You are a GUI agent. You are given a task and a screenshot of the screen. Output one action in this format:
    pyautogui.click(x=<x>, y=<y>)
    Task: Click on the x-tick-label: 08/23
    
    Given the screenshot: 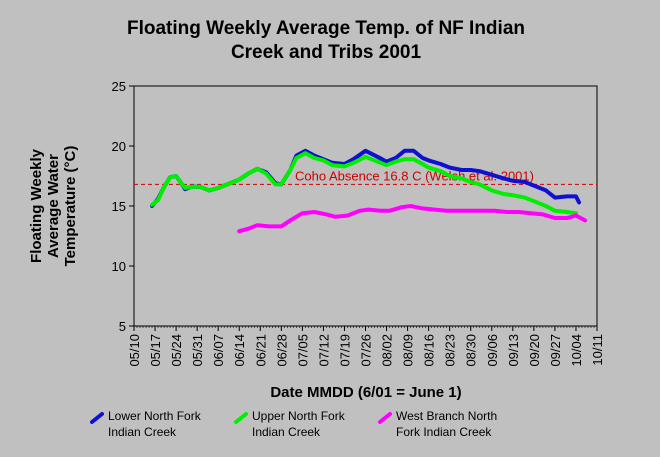 What is the action you would take?
    pyautogui.click(x=450, y=350)
    